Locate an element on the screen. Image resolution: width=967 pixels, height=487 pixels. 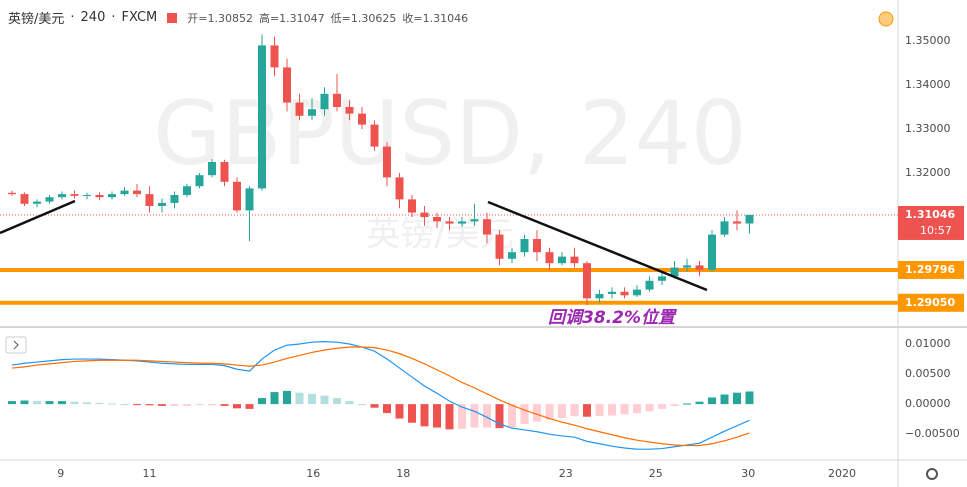
ohlc-label: 低= is located at coordinates (340, 18).